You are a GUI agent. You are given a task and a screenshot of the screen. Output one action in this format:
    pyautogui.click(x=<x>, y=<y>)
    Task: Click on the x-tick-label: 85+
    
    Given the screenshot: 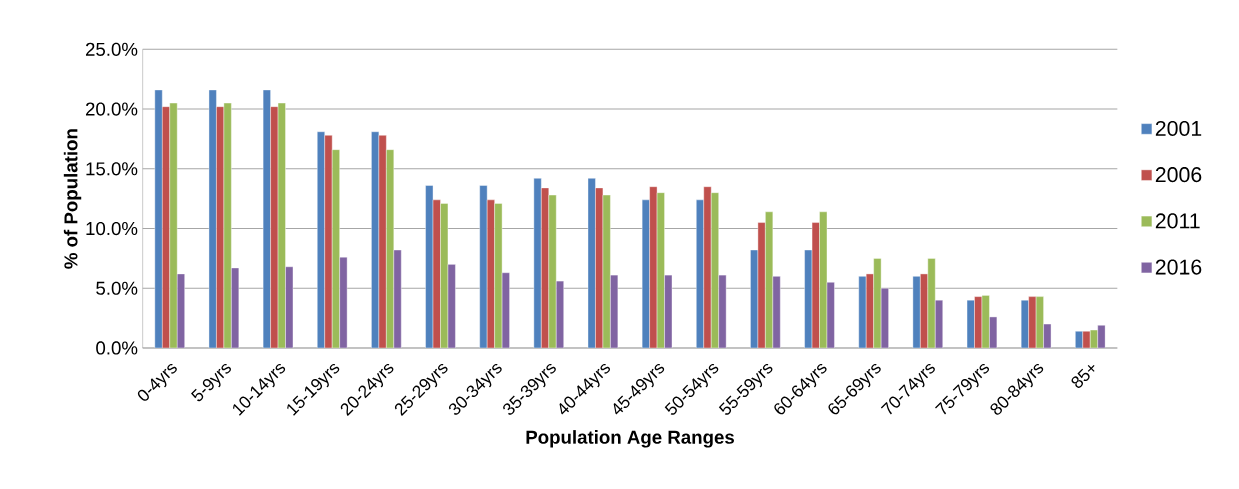 What is the action you would take?
    pyautogui.click(x=1083, y=376)
    